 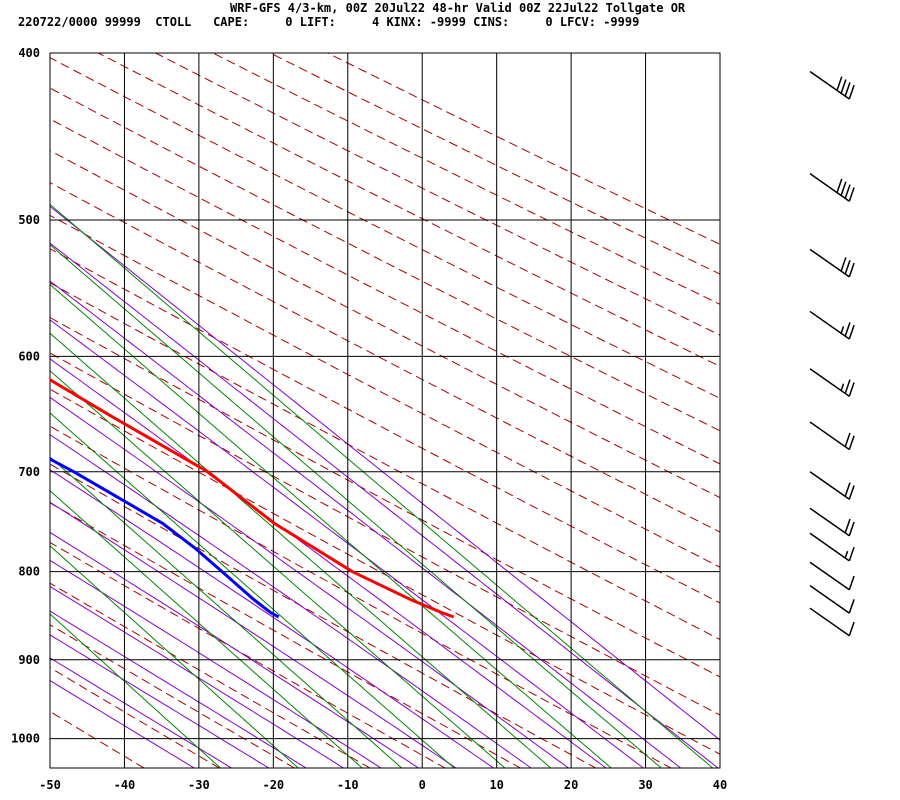 I want to click on profiles, so click(x=252, y=498).